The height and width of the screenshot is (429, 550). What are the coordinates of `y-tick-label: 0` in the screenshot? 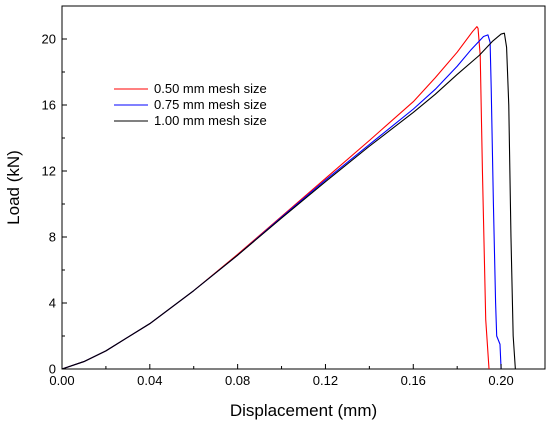 It's located at (52, 369).